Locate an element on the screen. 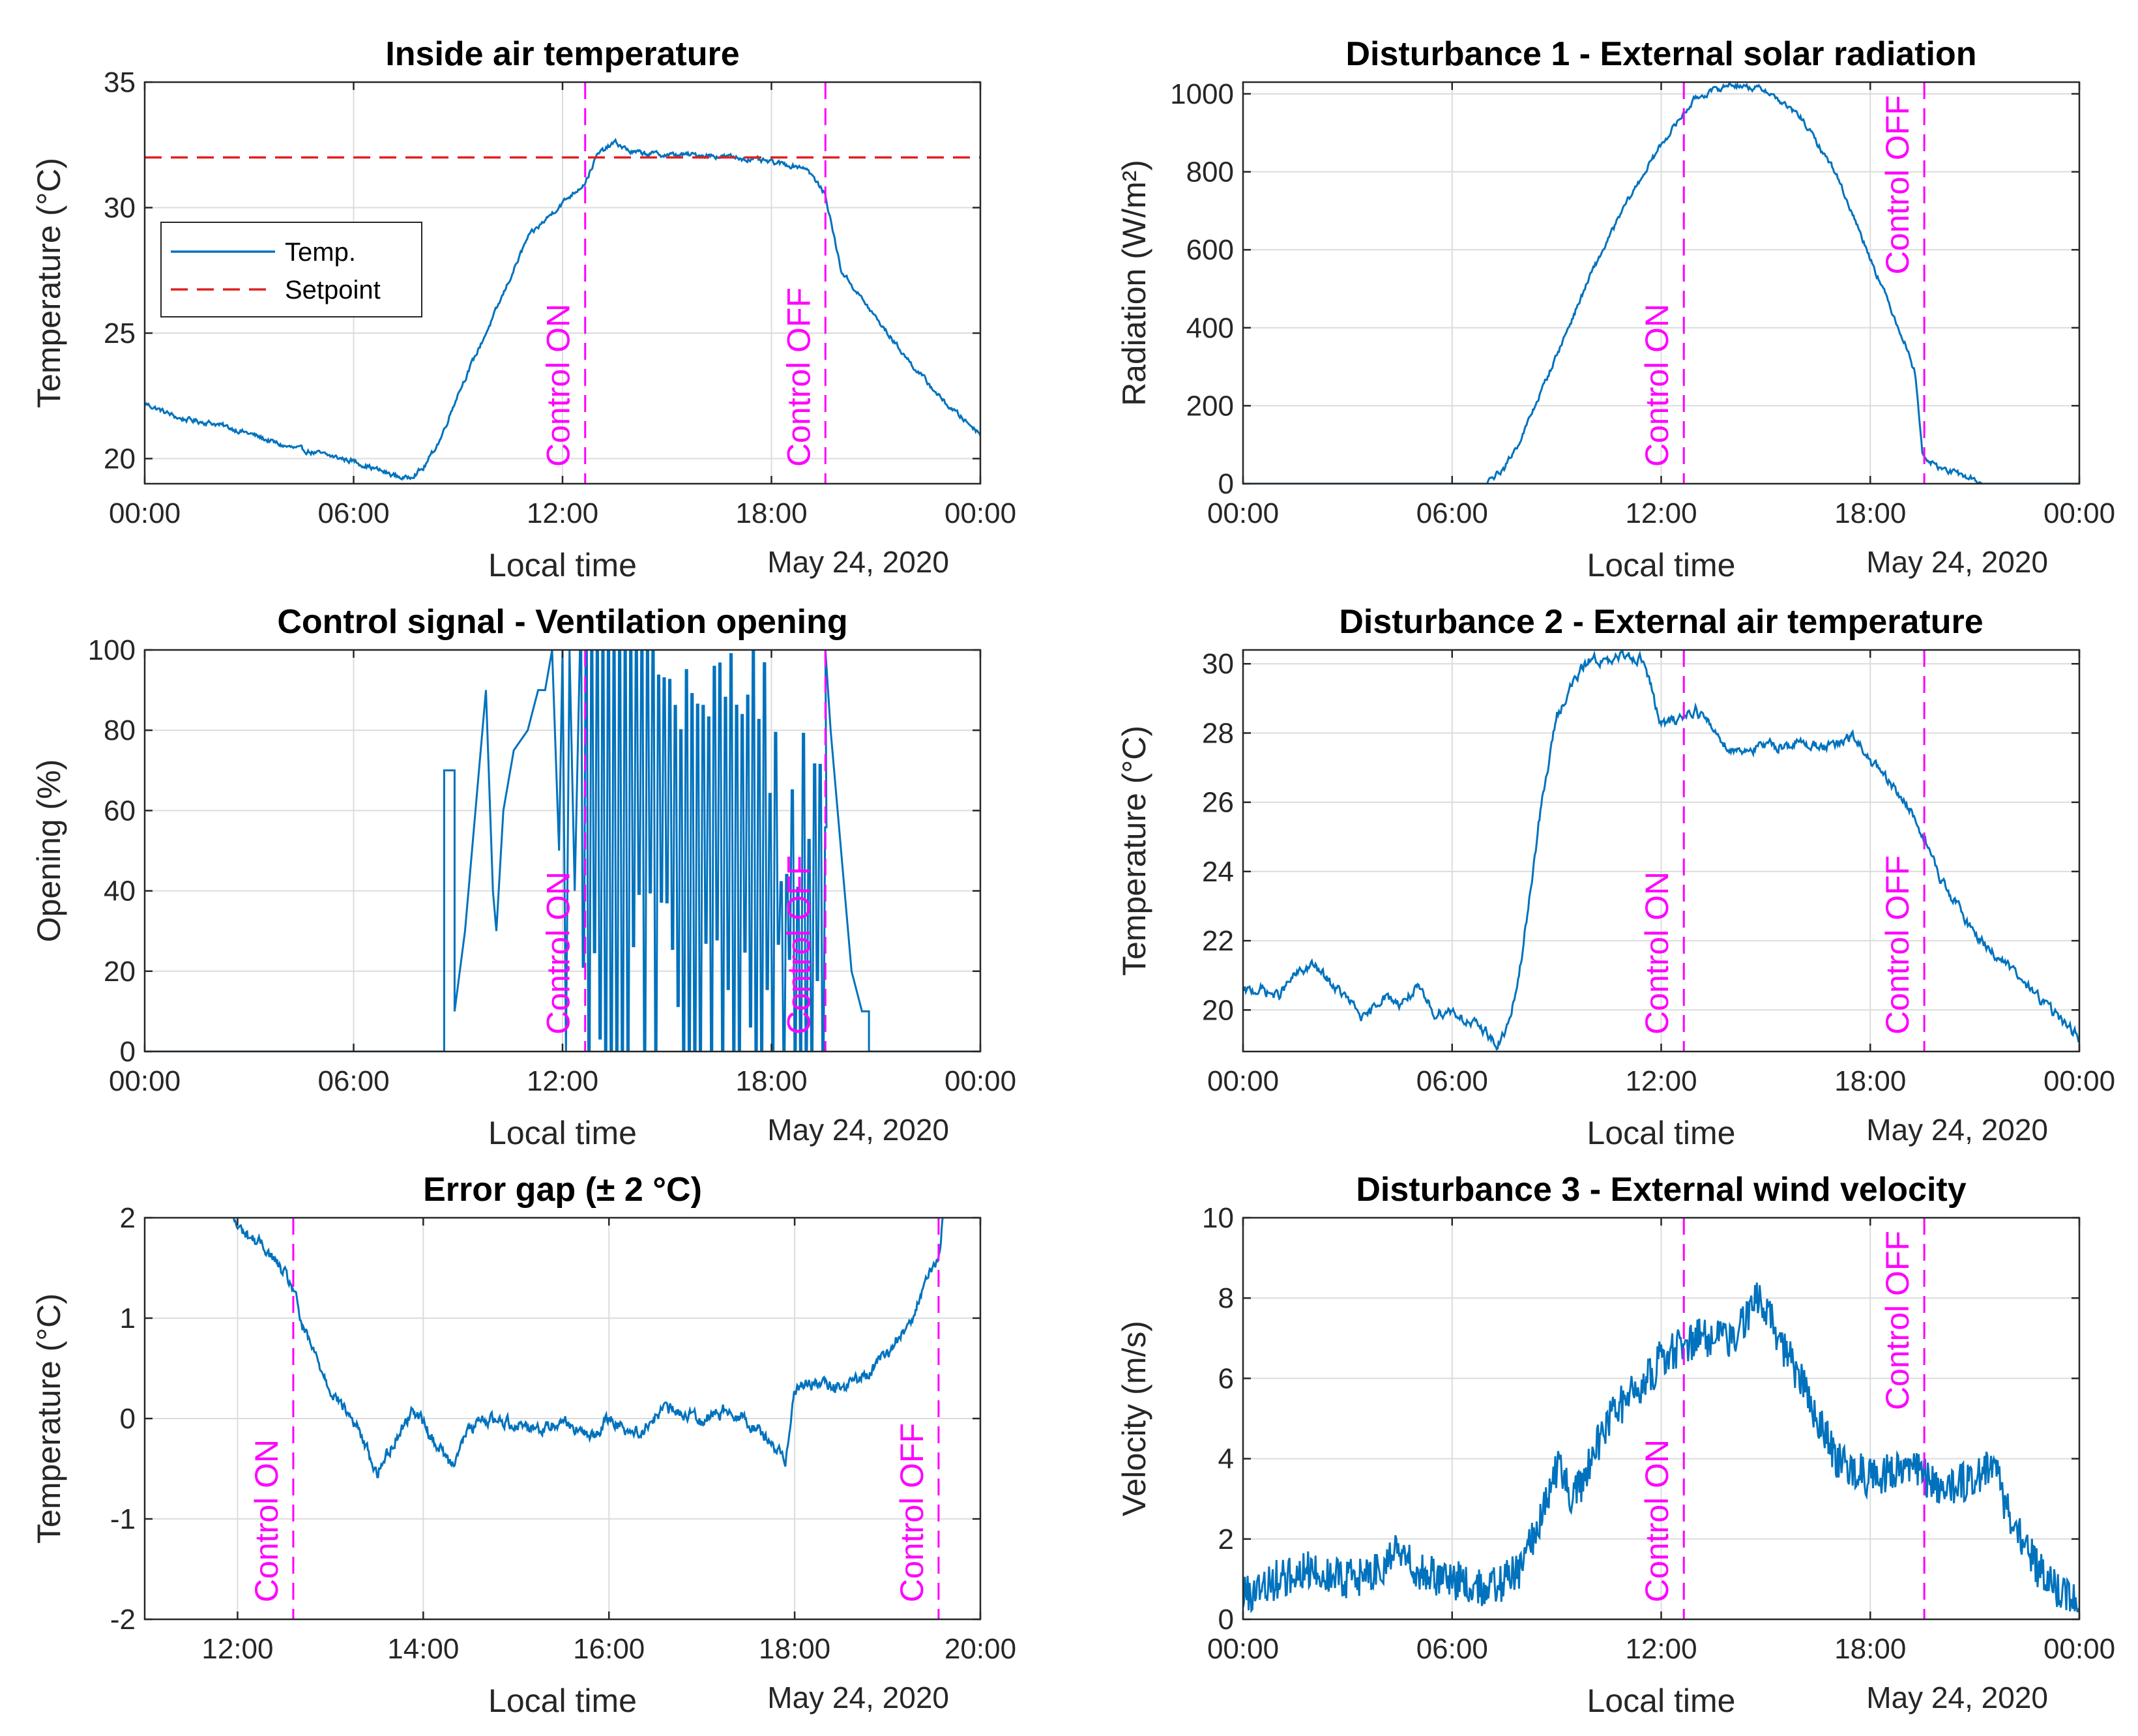 This screenshot has height=1736, width=2138. y-axis-label: Radiation (W/m²) is located at coordinates (1134, 283).